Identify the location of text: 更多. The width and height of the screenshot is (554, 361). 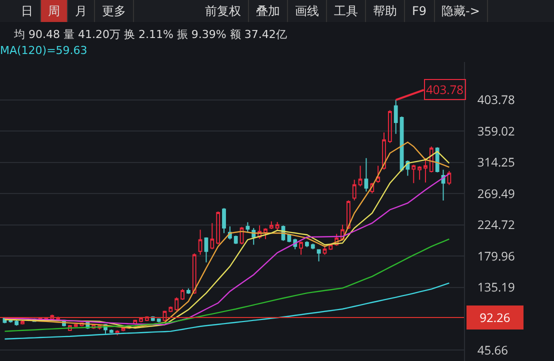
(114, 11).